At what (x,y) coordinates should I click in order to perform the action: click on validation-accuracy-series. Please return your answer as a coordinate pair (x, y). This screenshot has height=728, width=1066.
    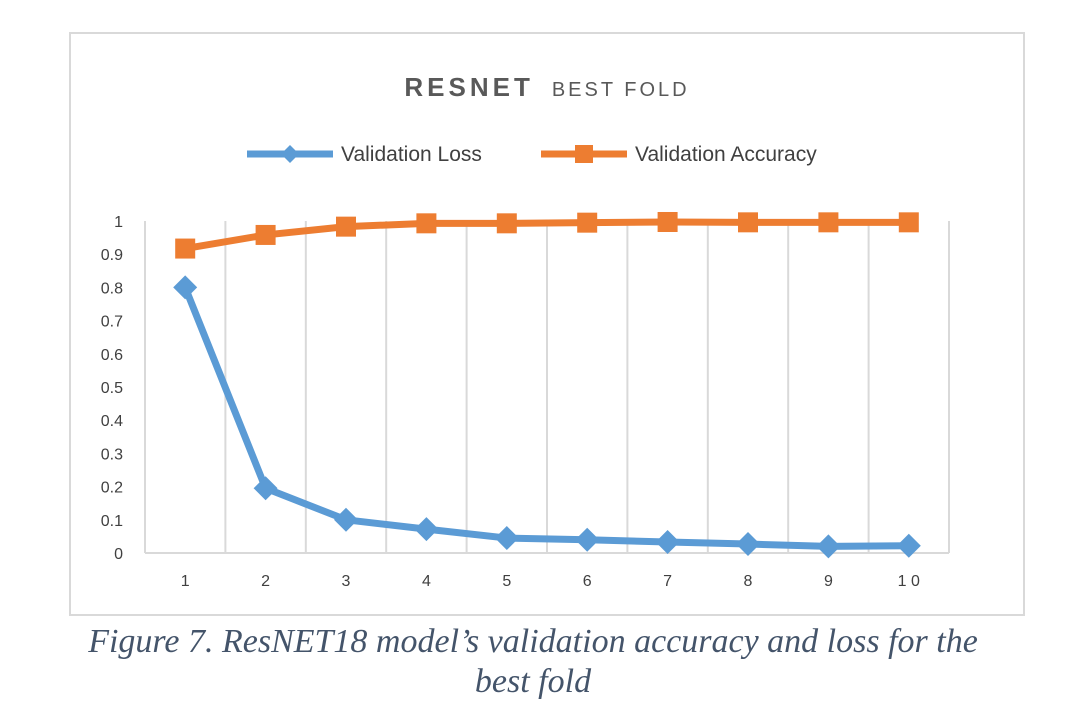
    Looking at the image, I should click on (547, 235).